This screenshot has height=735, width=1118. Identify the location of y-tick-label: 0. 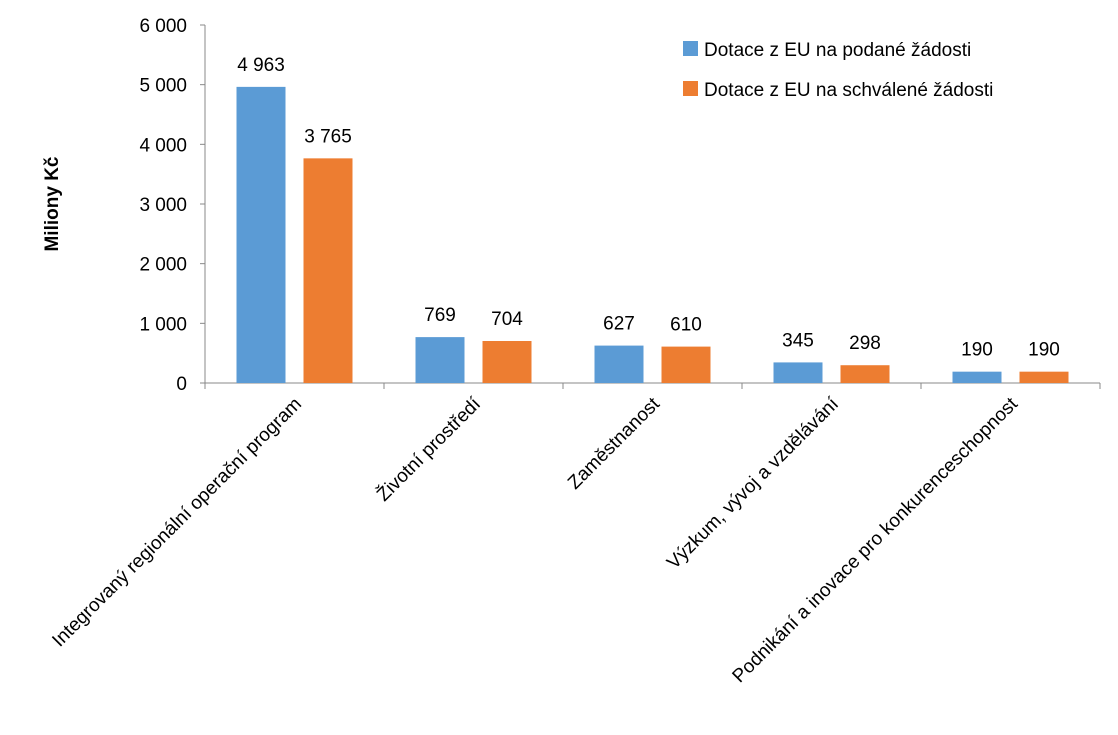
(181, 384).